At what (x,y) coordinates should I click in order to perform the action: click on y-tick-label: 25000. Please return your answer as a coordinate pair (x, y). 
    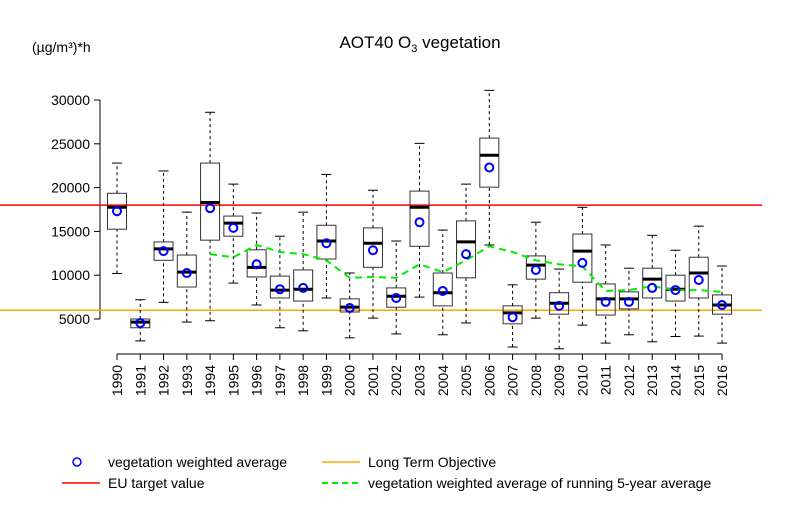
    Looking at the image, I should click on (70, 144).